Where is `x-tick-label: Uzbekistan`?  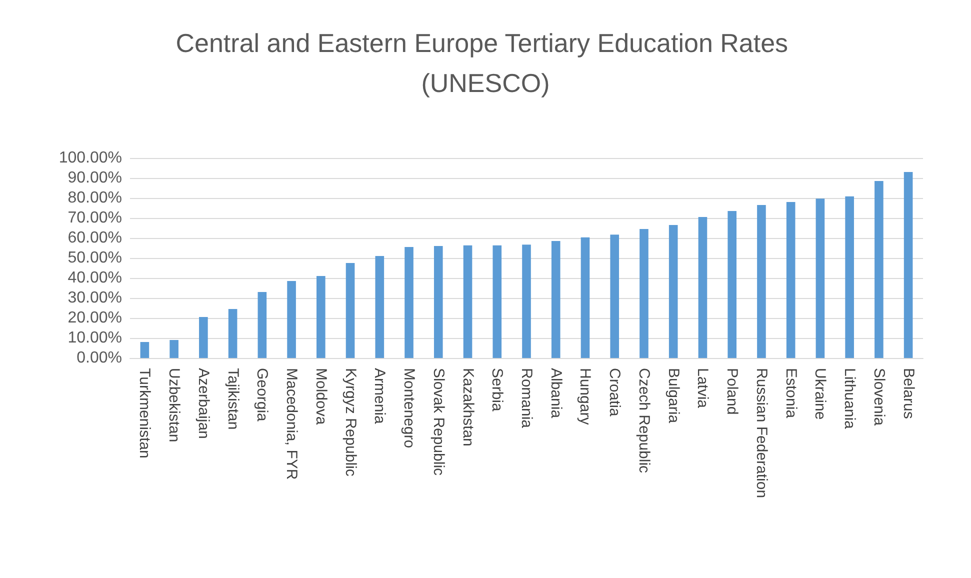
x-tick-label: Uzbekistan is located at coordinates (174, 405).